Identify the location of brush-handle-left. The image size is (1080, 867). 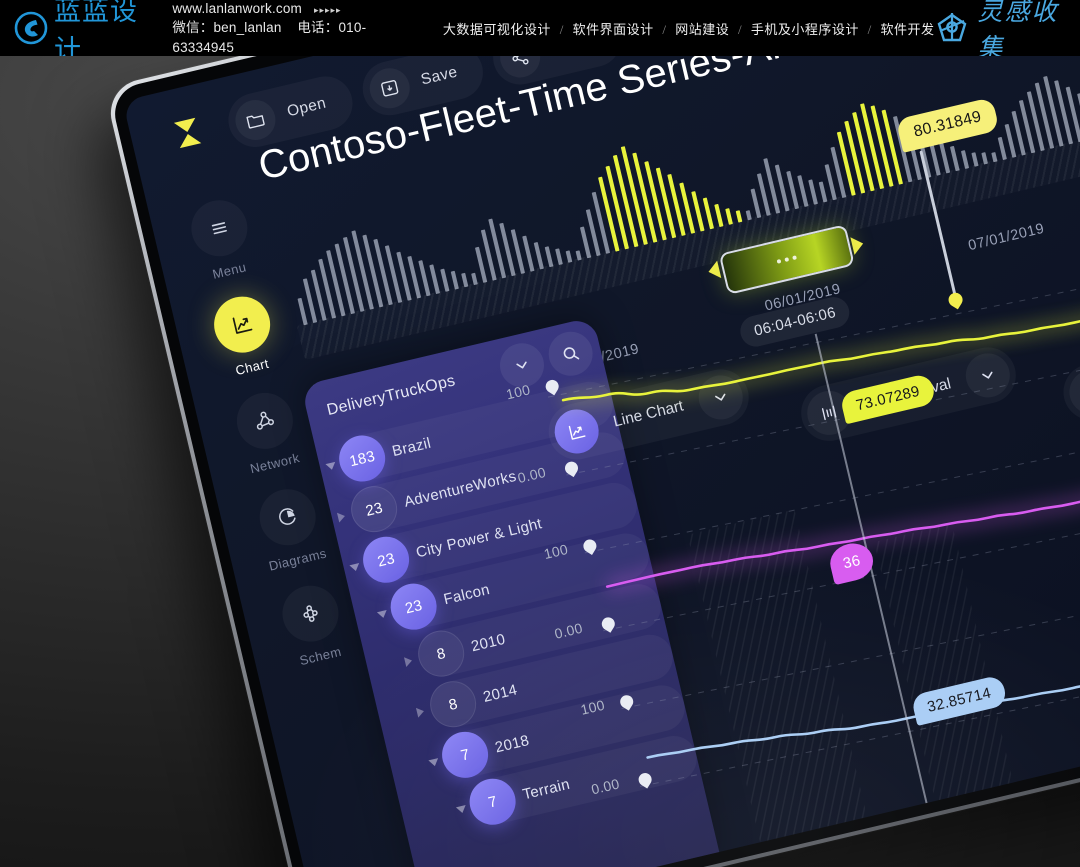
(714, 270).